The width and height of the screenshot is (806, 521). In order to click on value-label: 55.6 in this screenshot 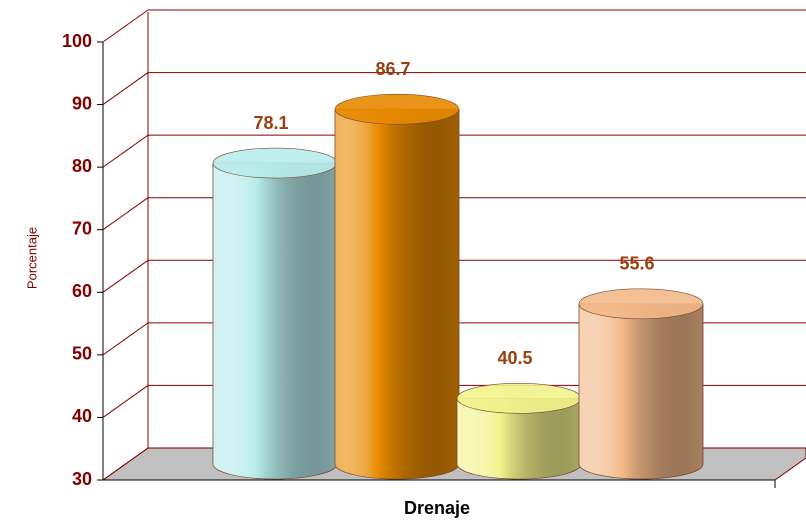, I will do `click(636, 264)`.